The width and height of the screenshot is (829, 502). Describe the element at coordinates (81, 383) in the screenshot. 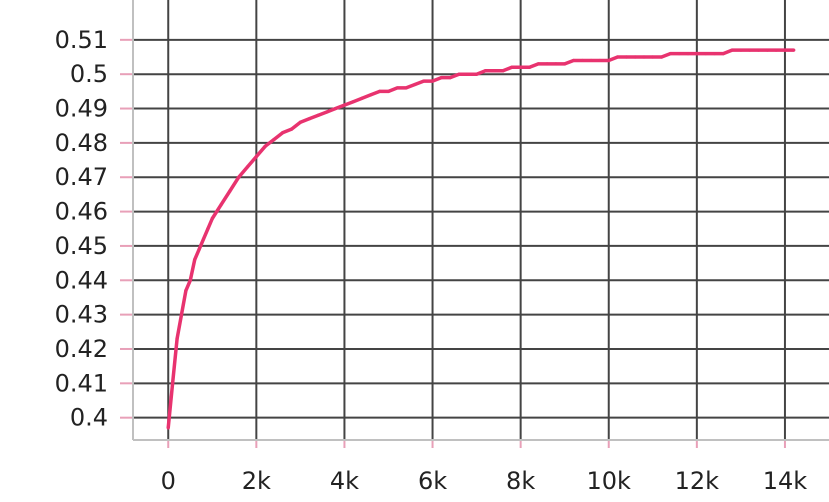

I see `y-tick-label: 0.41` at that location.